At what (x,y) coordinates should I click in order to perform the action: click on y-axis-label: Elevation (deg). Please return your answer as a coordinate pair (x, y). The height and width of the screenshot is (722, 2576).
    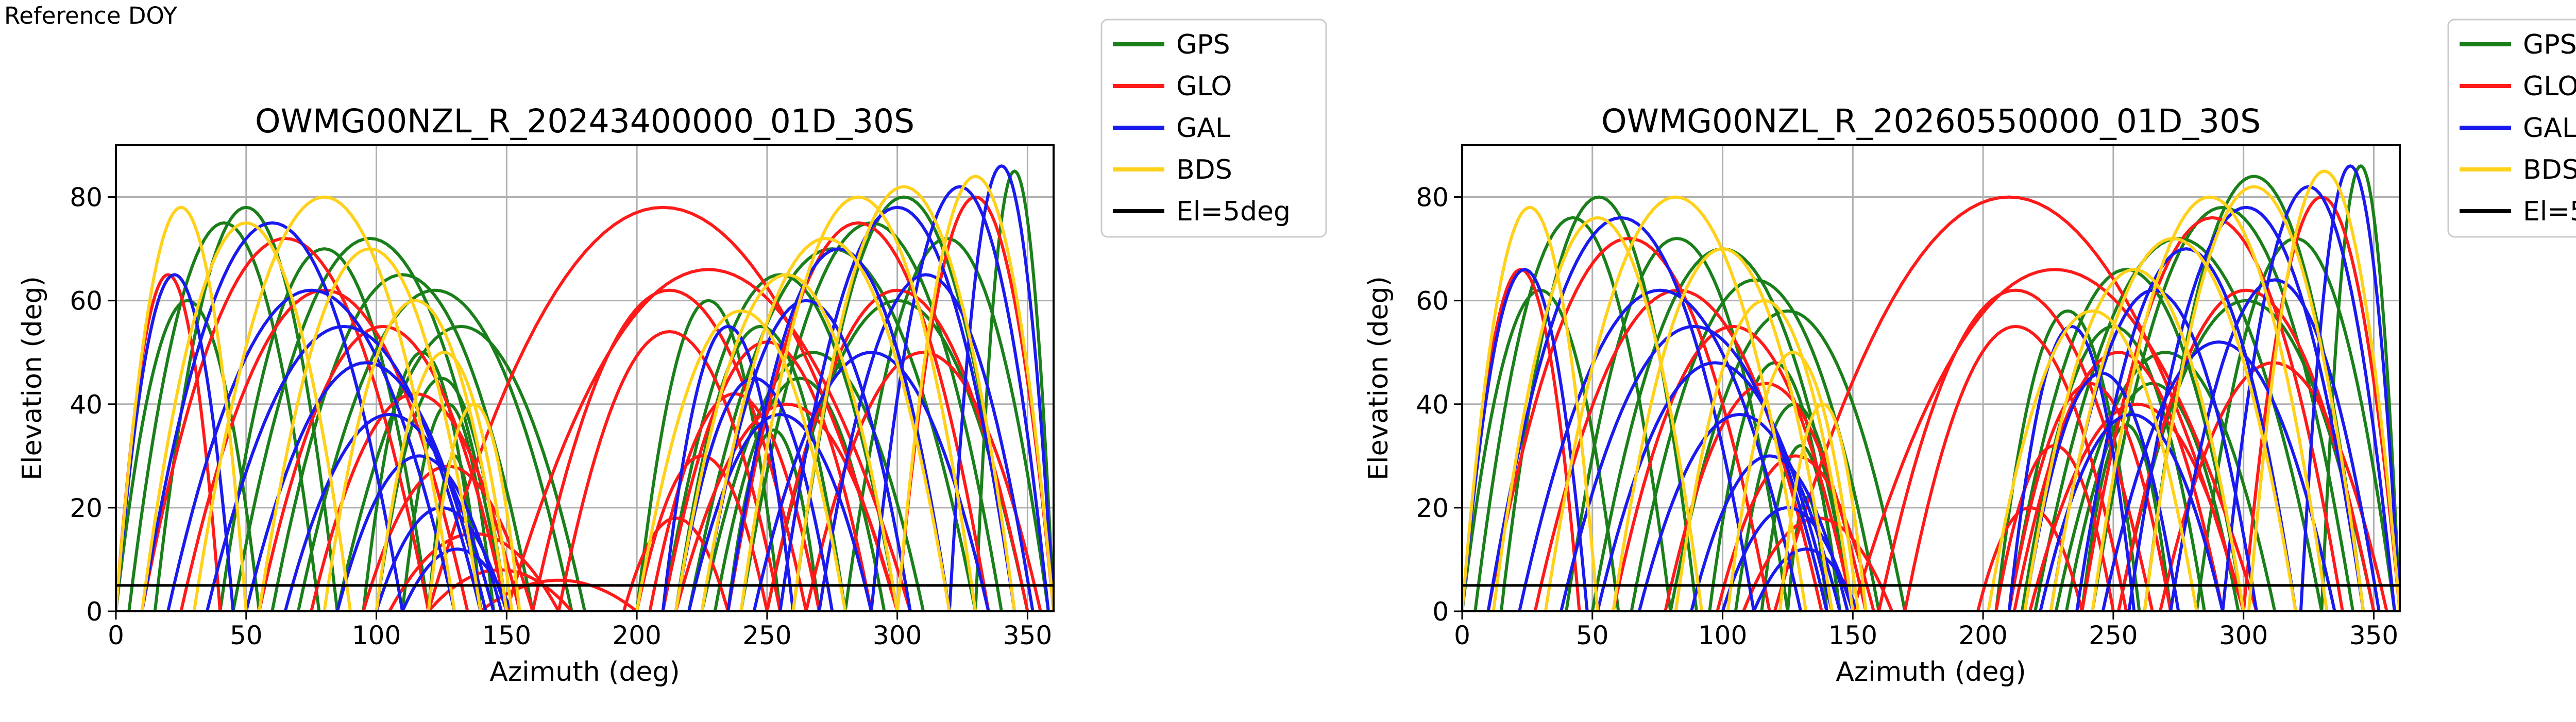
    Looking at the image, I should click on (32, 378).